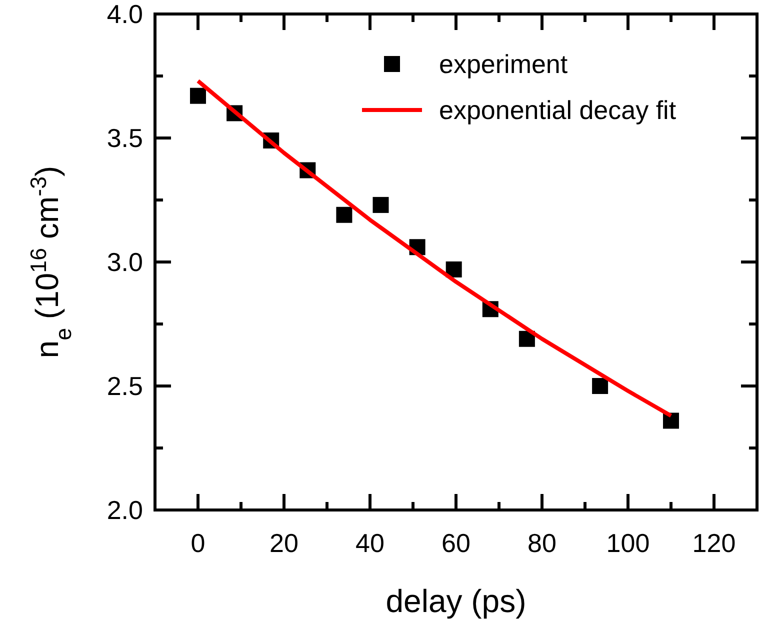 The height and width of the screenshot is (628, 759). I want to click on x-tick-label: 20, so click(284, 543).